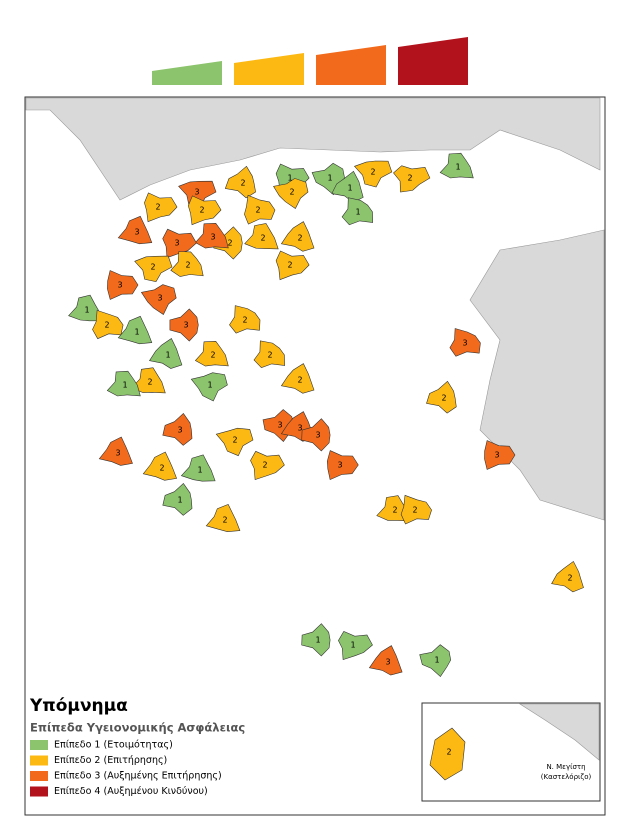 The height and width of the screenshot is (830, 621). I want to click on legend-subtitle: Επίπεδα Υγειονομικής Ασφάλειας, so click(137, 728).